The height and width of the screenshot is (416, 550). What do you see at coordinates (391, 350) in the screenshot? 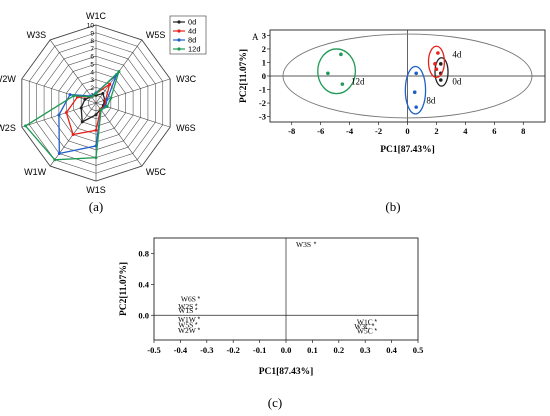
I see `x-tick-label: 0.4` at bounding box center [391, 350].